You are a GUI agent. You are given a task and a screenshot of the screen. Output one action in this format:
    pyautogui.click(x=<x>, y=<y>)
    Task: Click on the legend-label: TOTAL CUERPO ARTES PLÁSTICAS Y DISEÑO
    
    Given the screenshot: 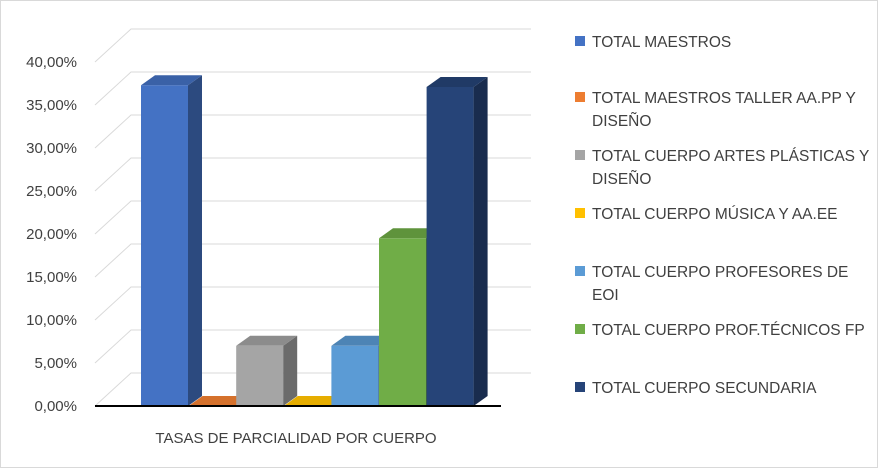 What is the action you would take?
    pyautogui.click(x=731, y=168)
    